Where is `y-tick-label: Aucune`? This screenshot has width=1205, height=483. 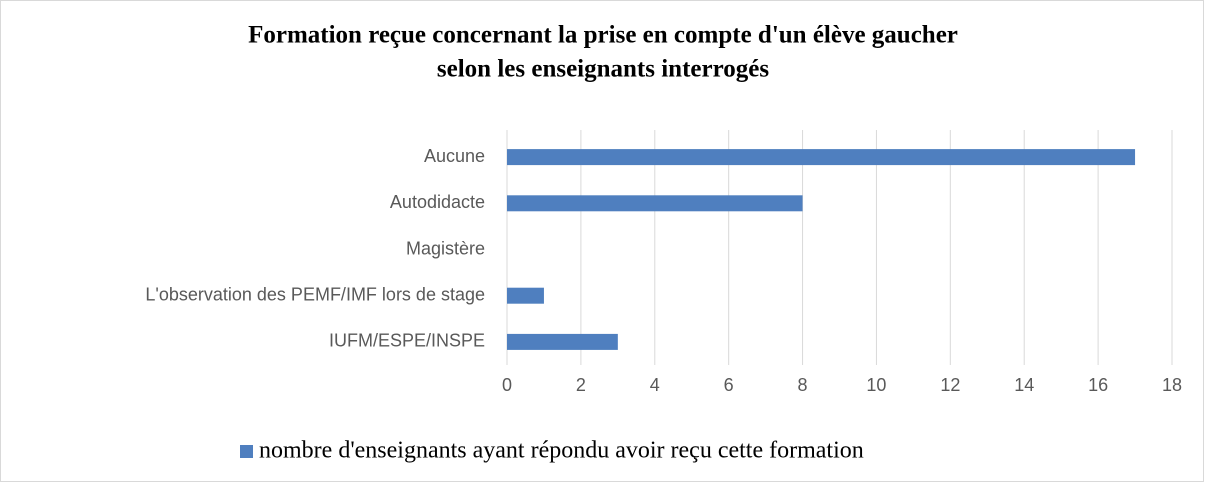
y-tick-label: Aucune is located at coordinates (454, 156).